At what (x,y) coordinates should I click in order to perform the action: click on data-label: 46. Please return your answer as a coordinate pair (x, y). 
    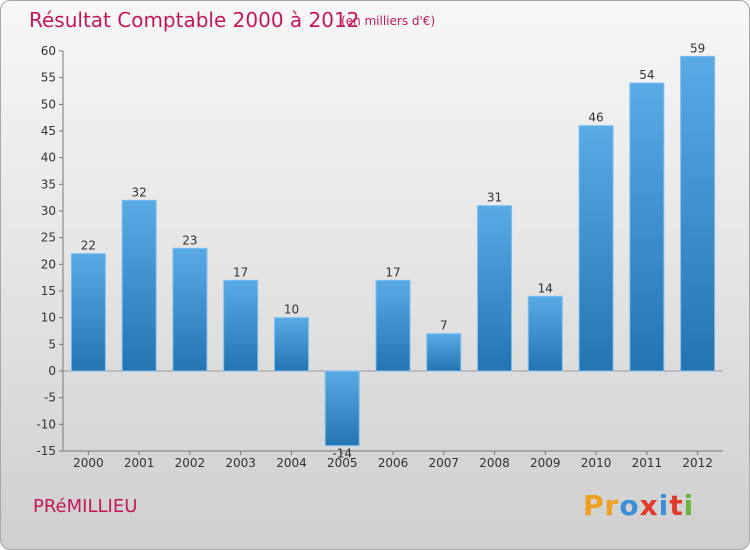
    Looking at the image, I should click on (595, 118).